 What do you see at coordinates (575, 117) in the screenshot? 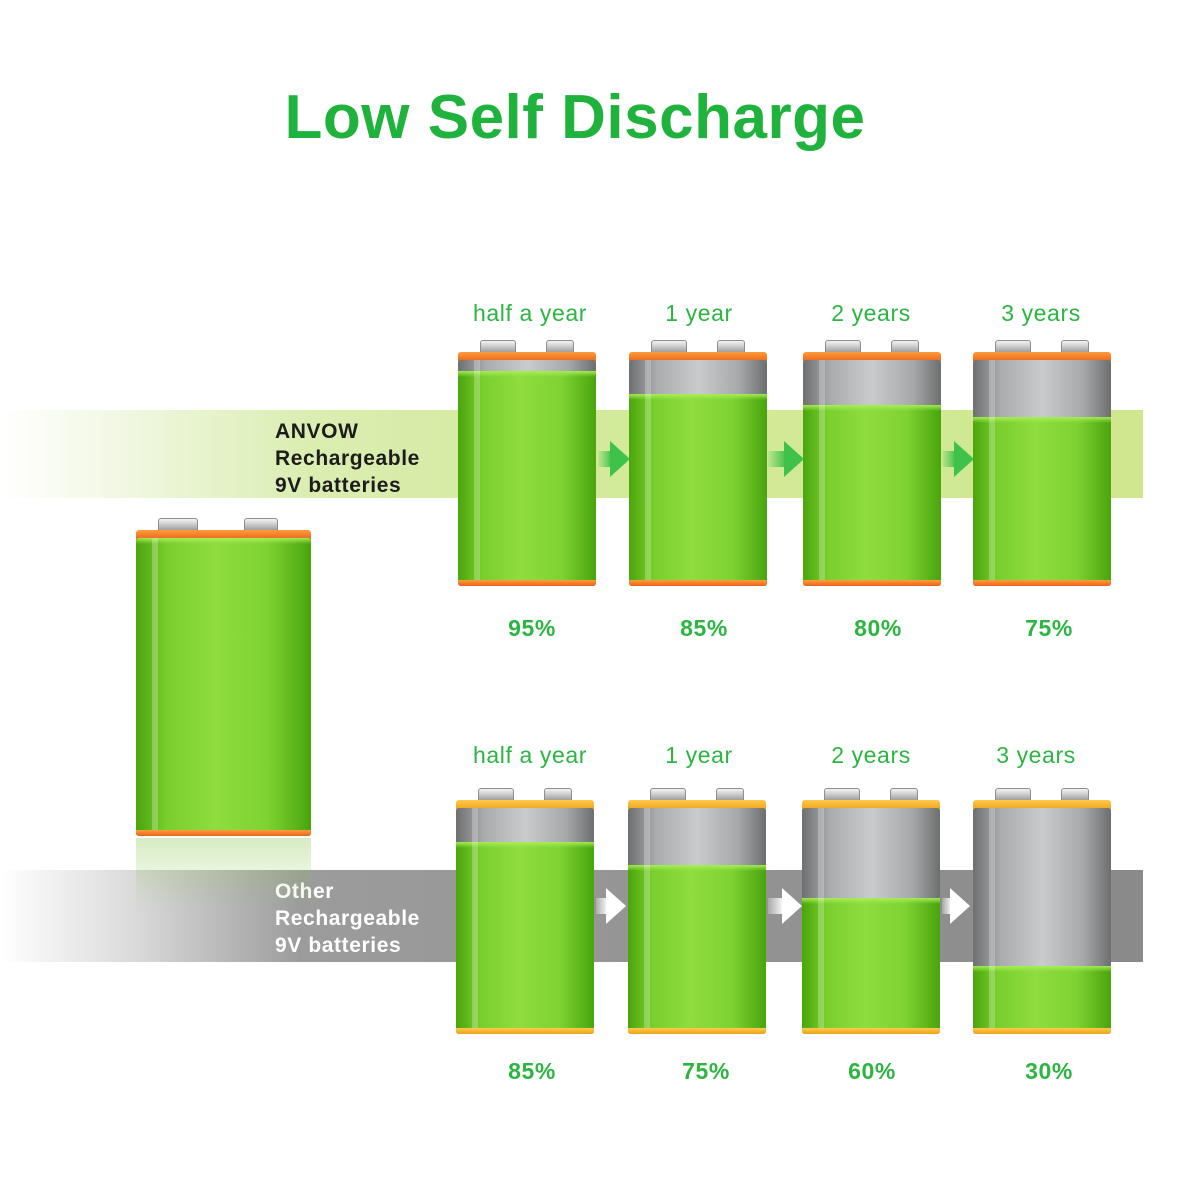
I see `page-title: Low Self Discharge` at bounding box center [575, 117].